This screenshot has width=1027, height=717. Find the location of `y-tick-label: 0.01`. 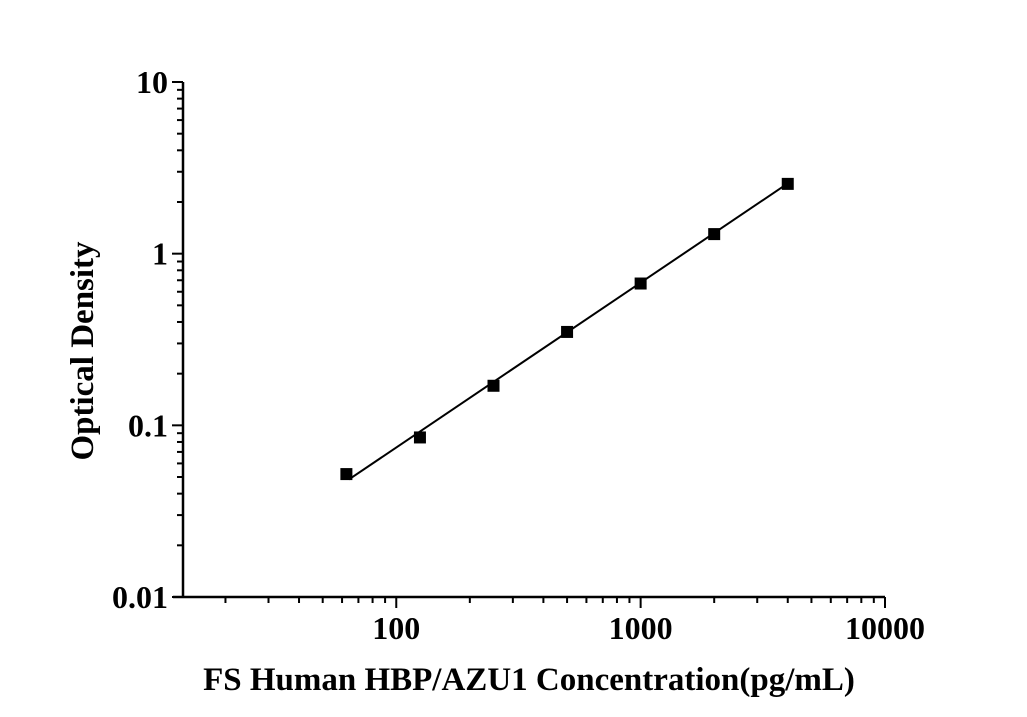

y-tick-label: 0.01 is located at coordinates (140, 597).